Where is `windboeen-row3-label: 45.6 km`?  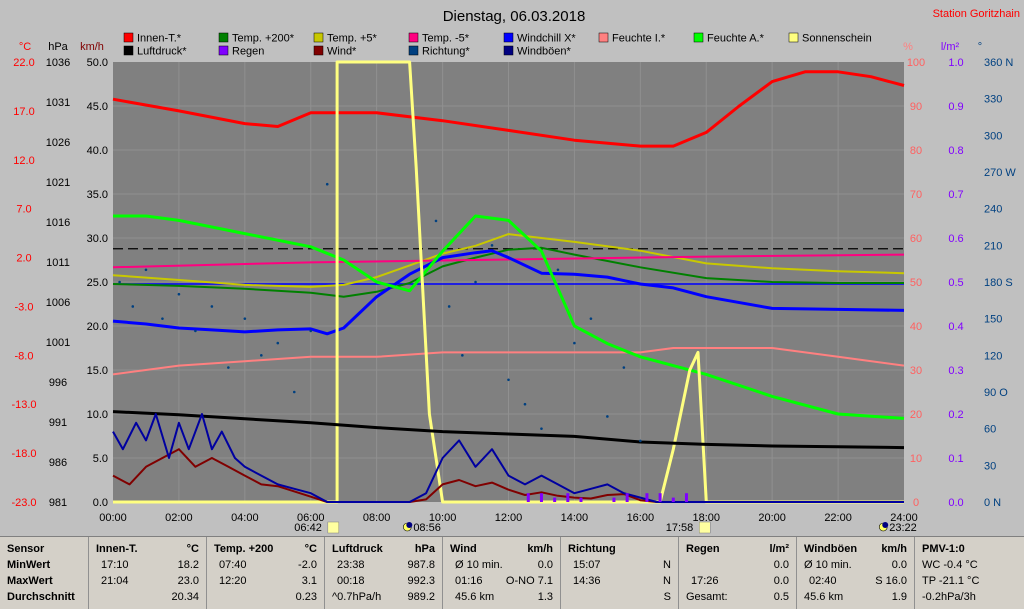
windboeen-row3-label: 45.6 km is located at coordinates (824, 597).